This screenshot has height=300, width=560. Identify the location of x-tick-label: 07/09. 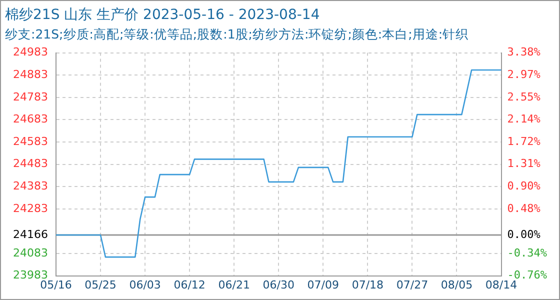
(323, 285).